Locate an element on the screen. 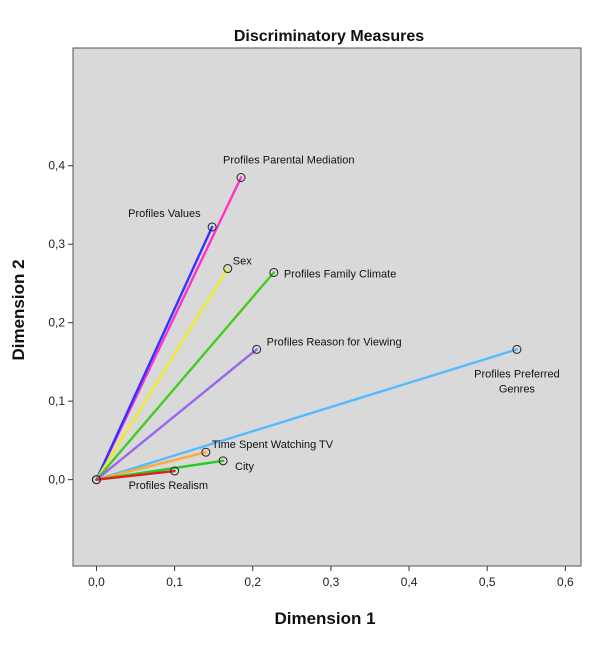 The image size is (600, 645). point-profiles-preferred-genres is located at coordinates (517, 349).